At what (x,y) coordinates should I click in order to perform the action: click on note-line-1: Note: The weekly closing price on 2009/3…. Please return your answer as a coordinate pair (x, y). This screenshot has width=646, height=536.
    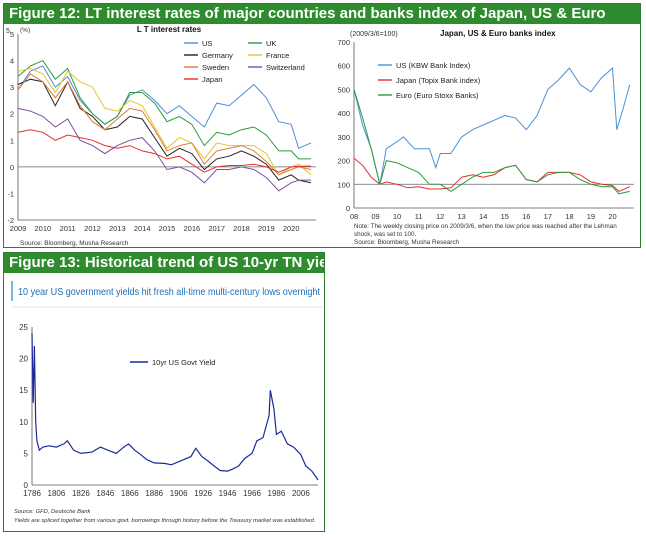
    Looking at the image, I should click on (485, 226).